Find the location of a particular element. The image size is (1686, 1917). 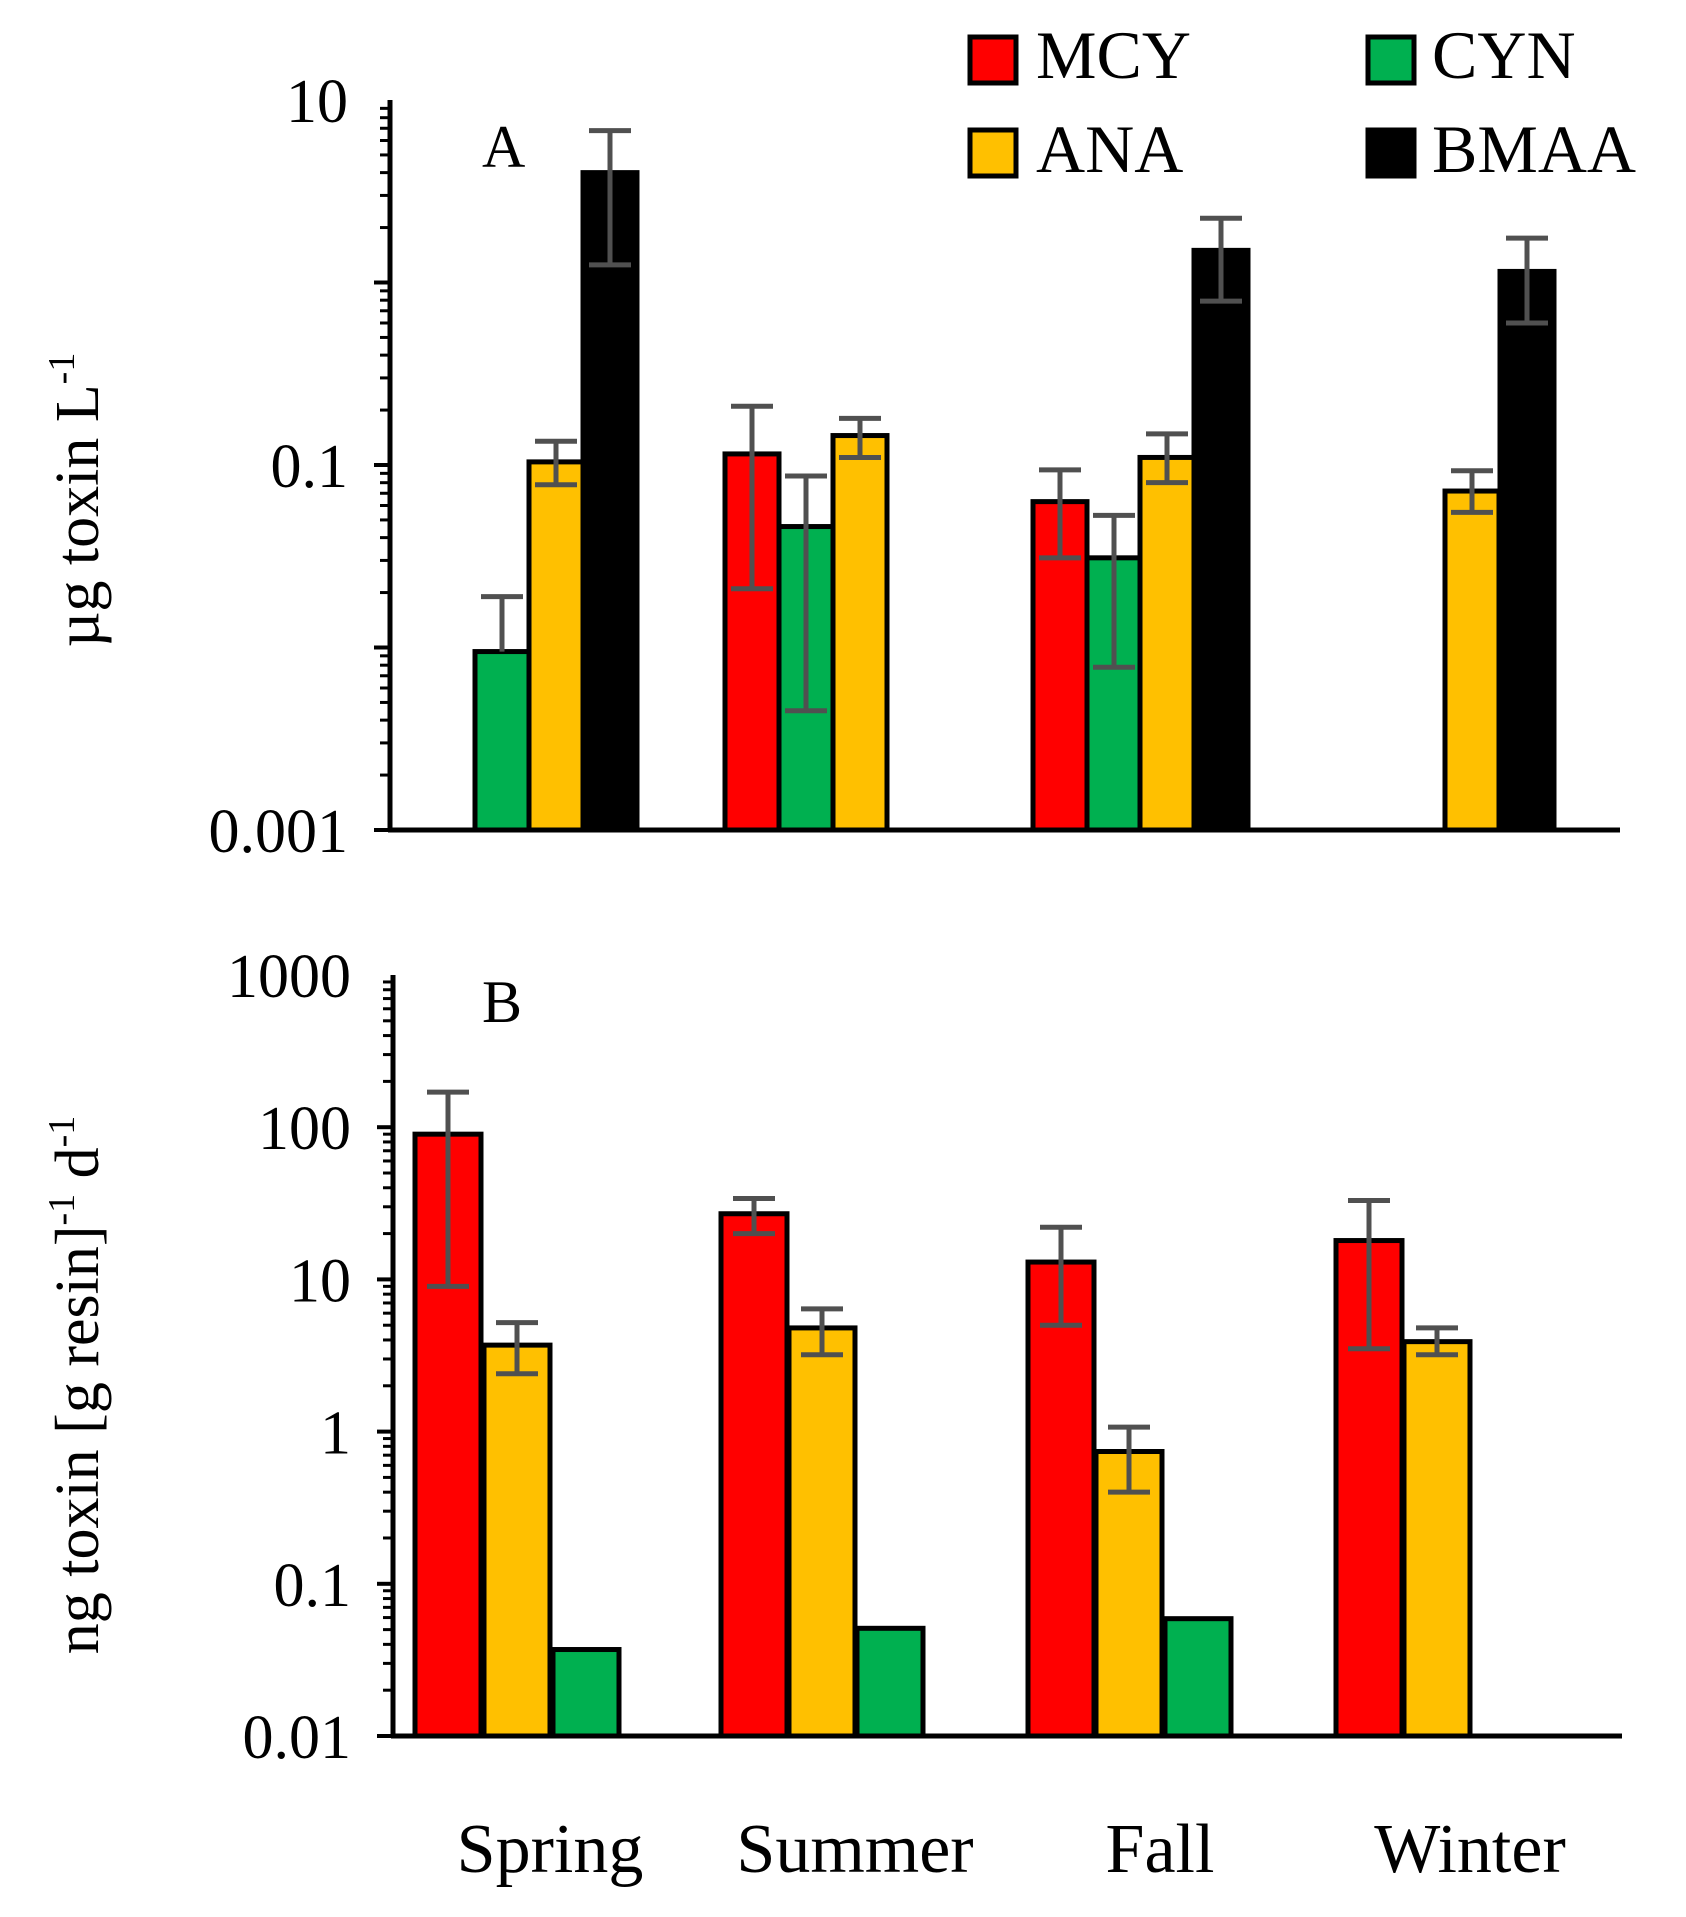

panel-b-ylabel-sup1: -1 is located at coordinates (62, 1210).